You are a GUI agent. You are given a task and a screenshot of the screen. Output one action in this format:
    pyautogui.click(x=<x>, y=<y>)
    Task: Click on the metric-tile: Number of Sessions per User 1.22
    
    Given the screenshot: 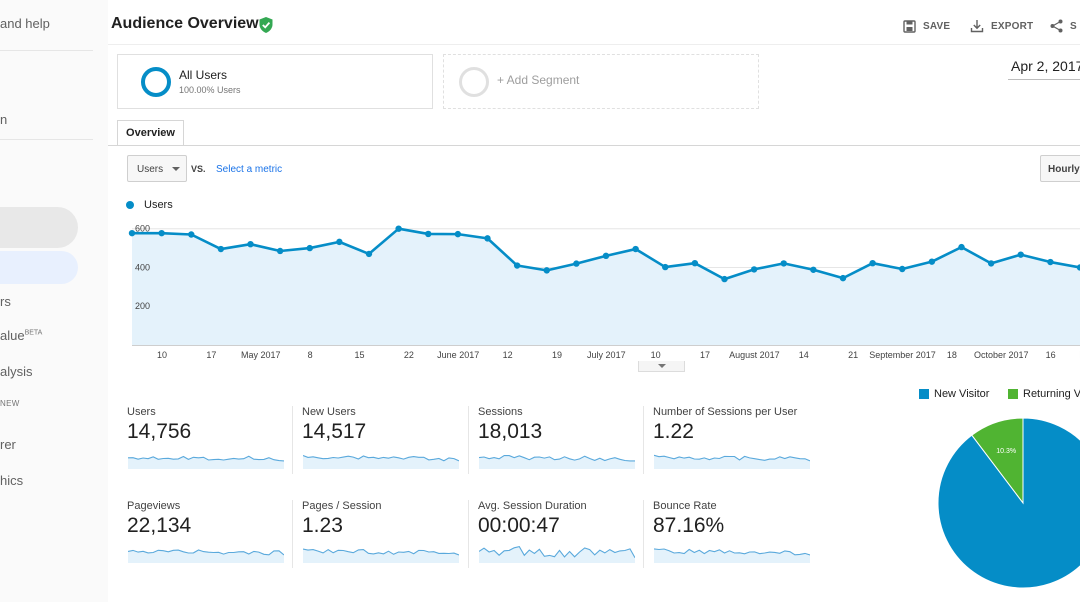 What is the action you would take?
    pyautogui.click(x=739, y=441)
    